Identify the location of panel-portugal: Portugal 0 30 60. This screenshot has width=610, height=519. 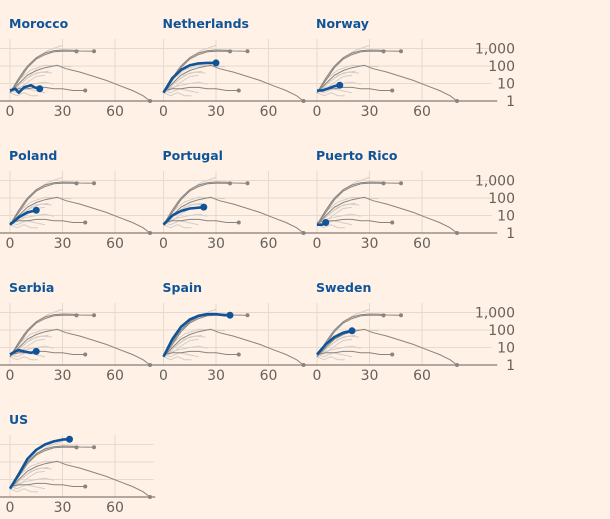
(230, 200).